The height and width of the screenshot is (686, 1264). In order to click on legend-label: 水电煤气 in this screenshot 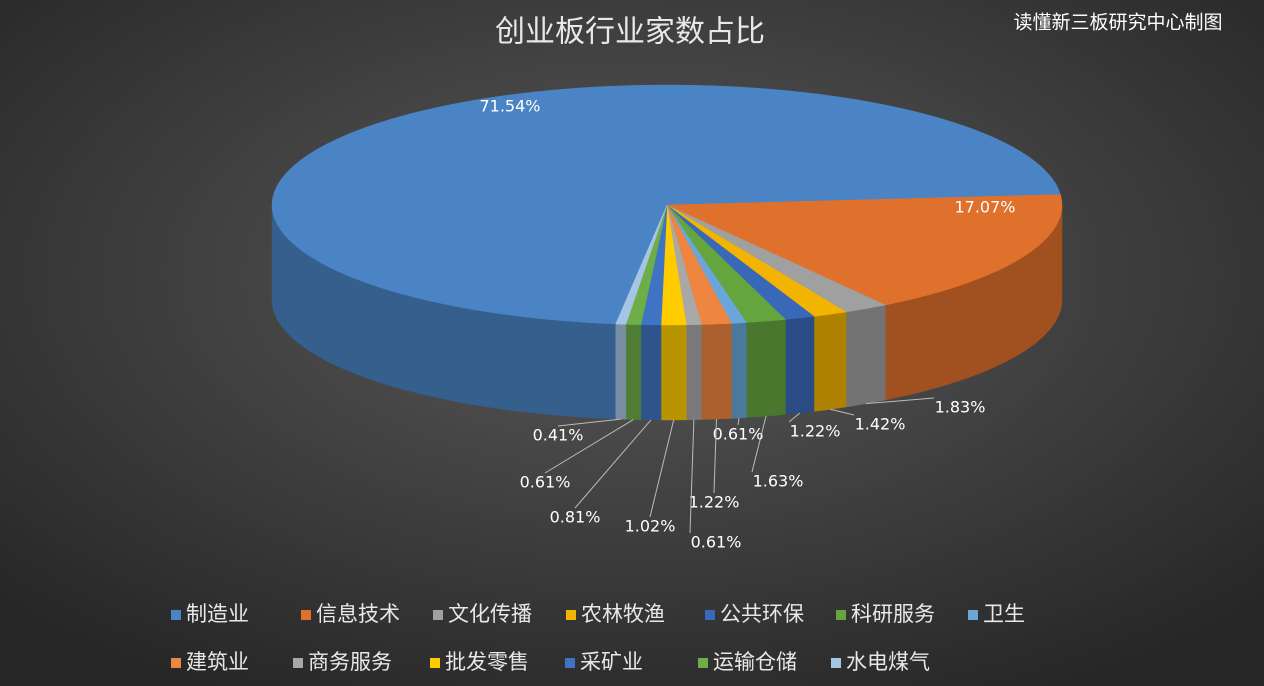, I will do `click(888, 662)`.